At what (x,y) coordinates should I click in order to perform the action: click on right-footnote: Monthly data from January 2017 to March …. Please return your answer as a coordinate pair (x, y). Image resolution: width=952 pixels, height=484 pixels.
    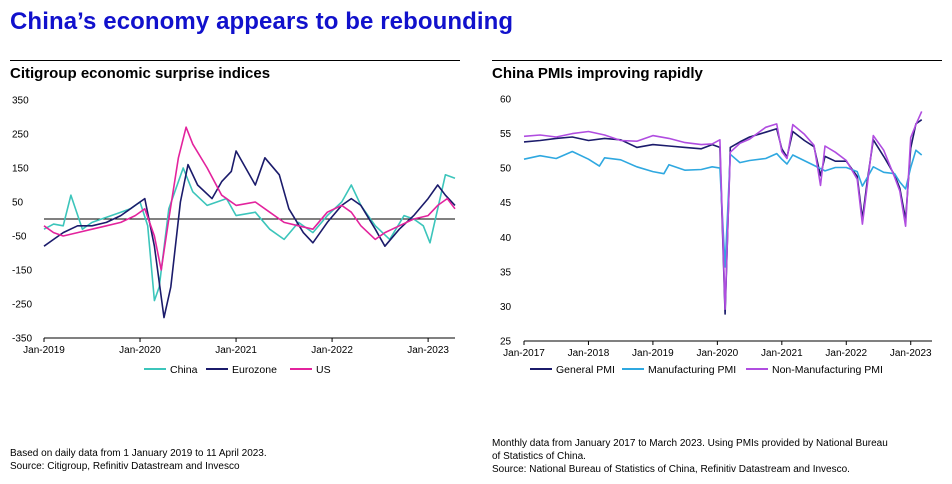
    Looking at the image, I should click on (690, 456).